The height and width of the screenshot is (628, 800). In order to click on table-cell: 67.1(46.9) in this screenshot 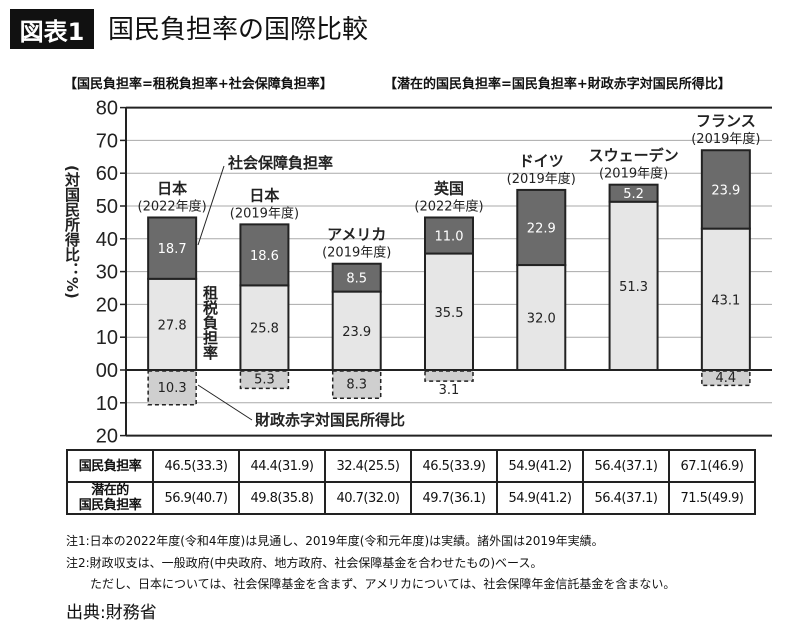, I will do `click(712, 466)`.